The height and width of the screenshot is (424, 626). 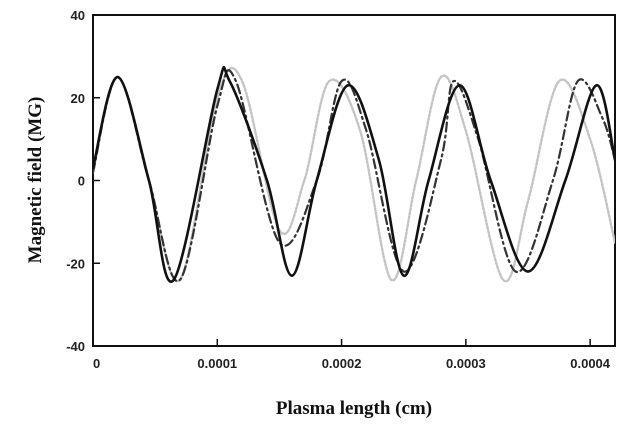 I want to click on x-axis: 0 0.0001 0.0002 0.0003 0.0004, so click(x=351, y=355).